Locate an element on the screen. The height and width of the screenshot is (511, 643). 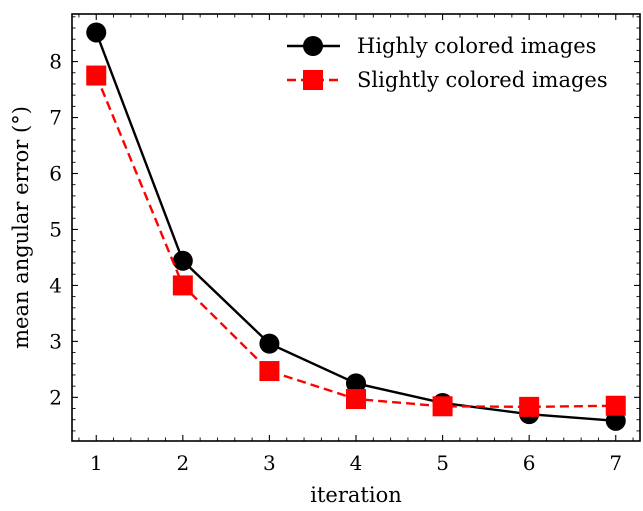
legend-marker-circle is located at coordinates (313, 46).